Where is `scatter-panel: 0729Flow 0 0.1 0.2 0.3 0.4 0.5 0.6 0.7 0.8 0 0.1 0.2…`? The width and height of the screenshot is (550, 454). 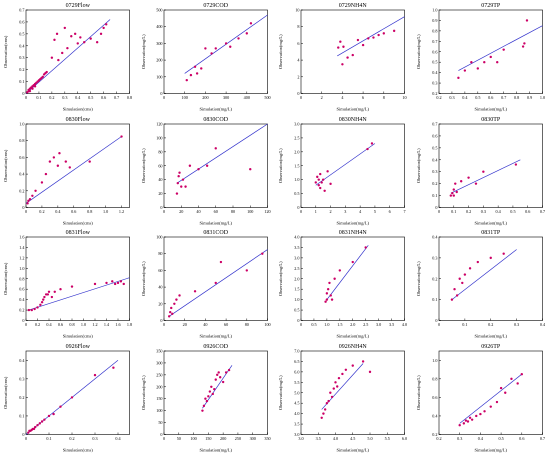 scatter-panel: 0729Flow 0 0.1 0.2 0.3 0.4 0.5 0.6 0.7 0.8 0 0.1 0.2… is located at coordinates (69, 57).